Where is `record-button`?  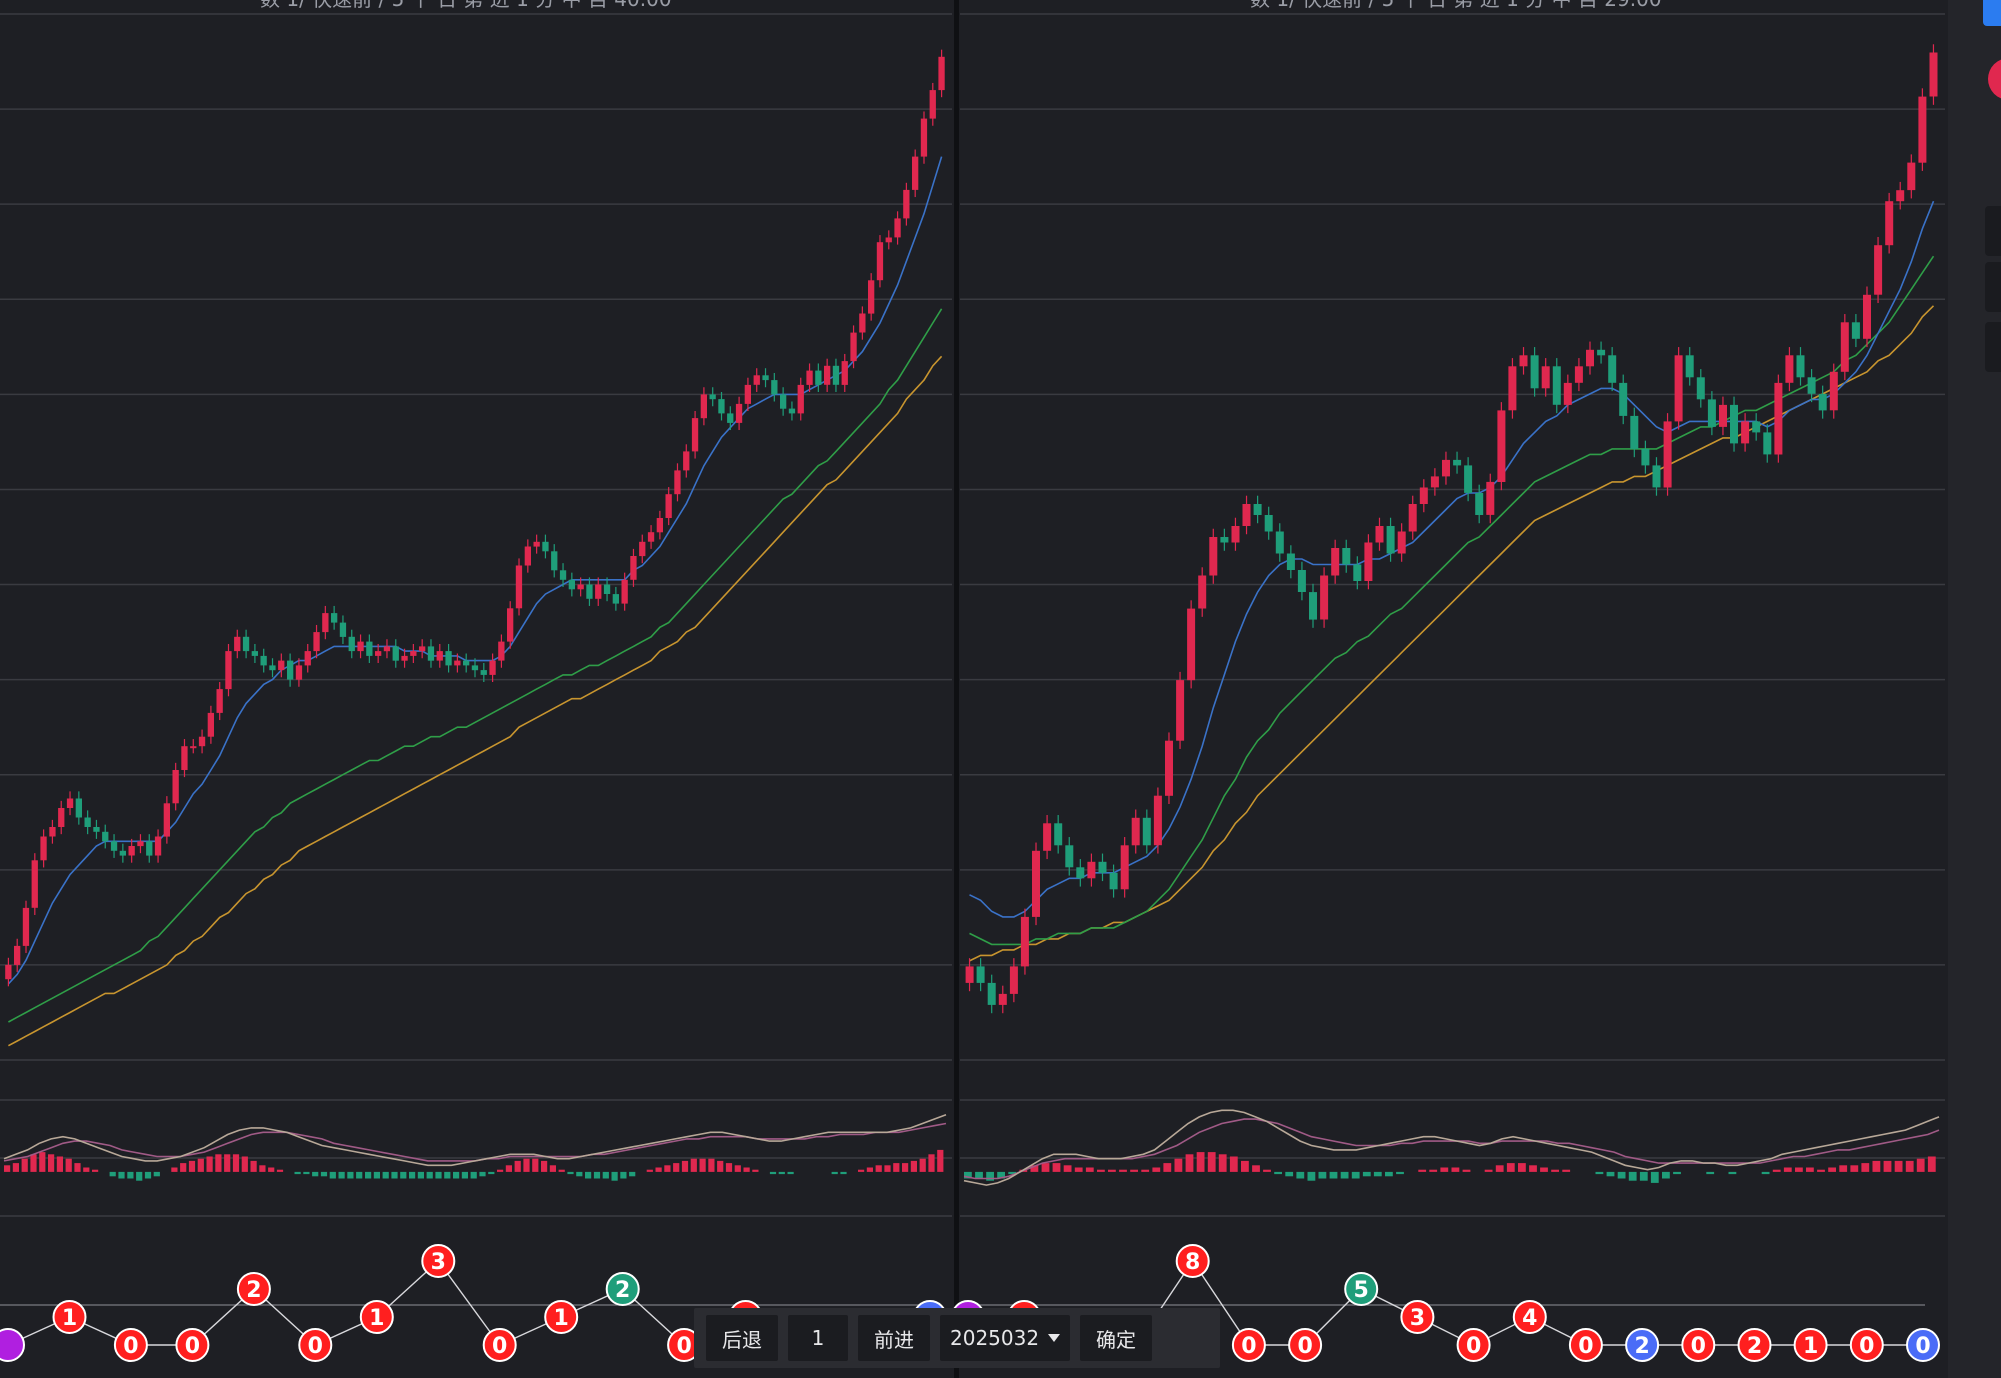 record-button is located at coordinates (1994, 79).